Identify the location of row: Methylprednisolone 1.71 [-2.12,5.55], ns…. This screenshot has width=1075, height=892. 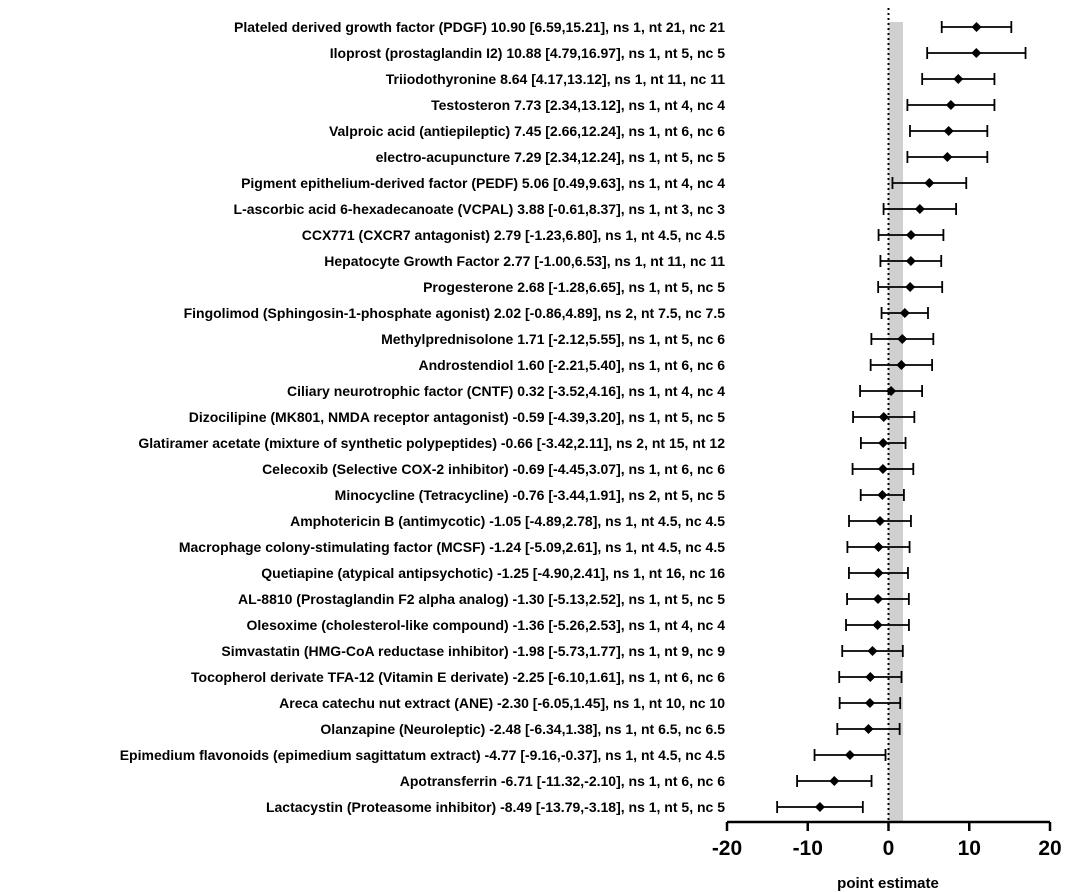
(658, 339).